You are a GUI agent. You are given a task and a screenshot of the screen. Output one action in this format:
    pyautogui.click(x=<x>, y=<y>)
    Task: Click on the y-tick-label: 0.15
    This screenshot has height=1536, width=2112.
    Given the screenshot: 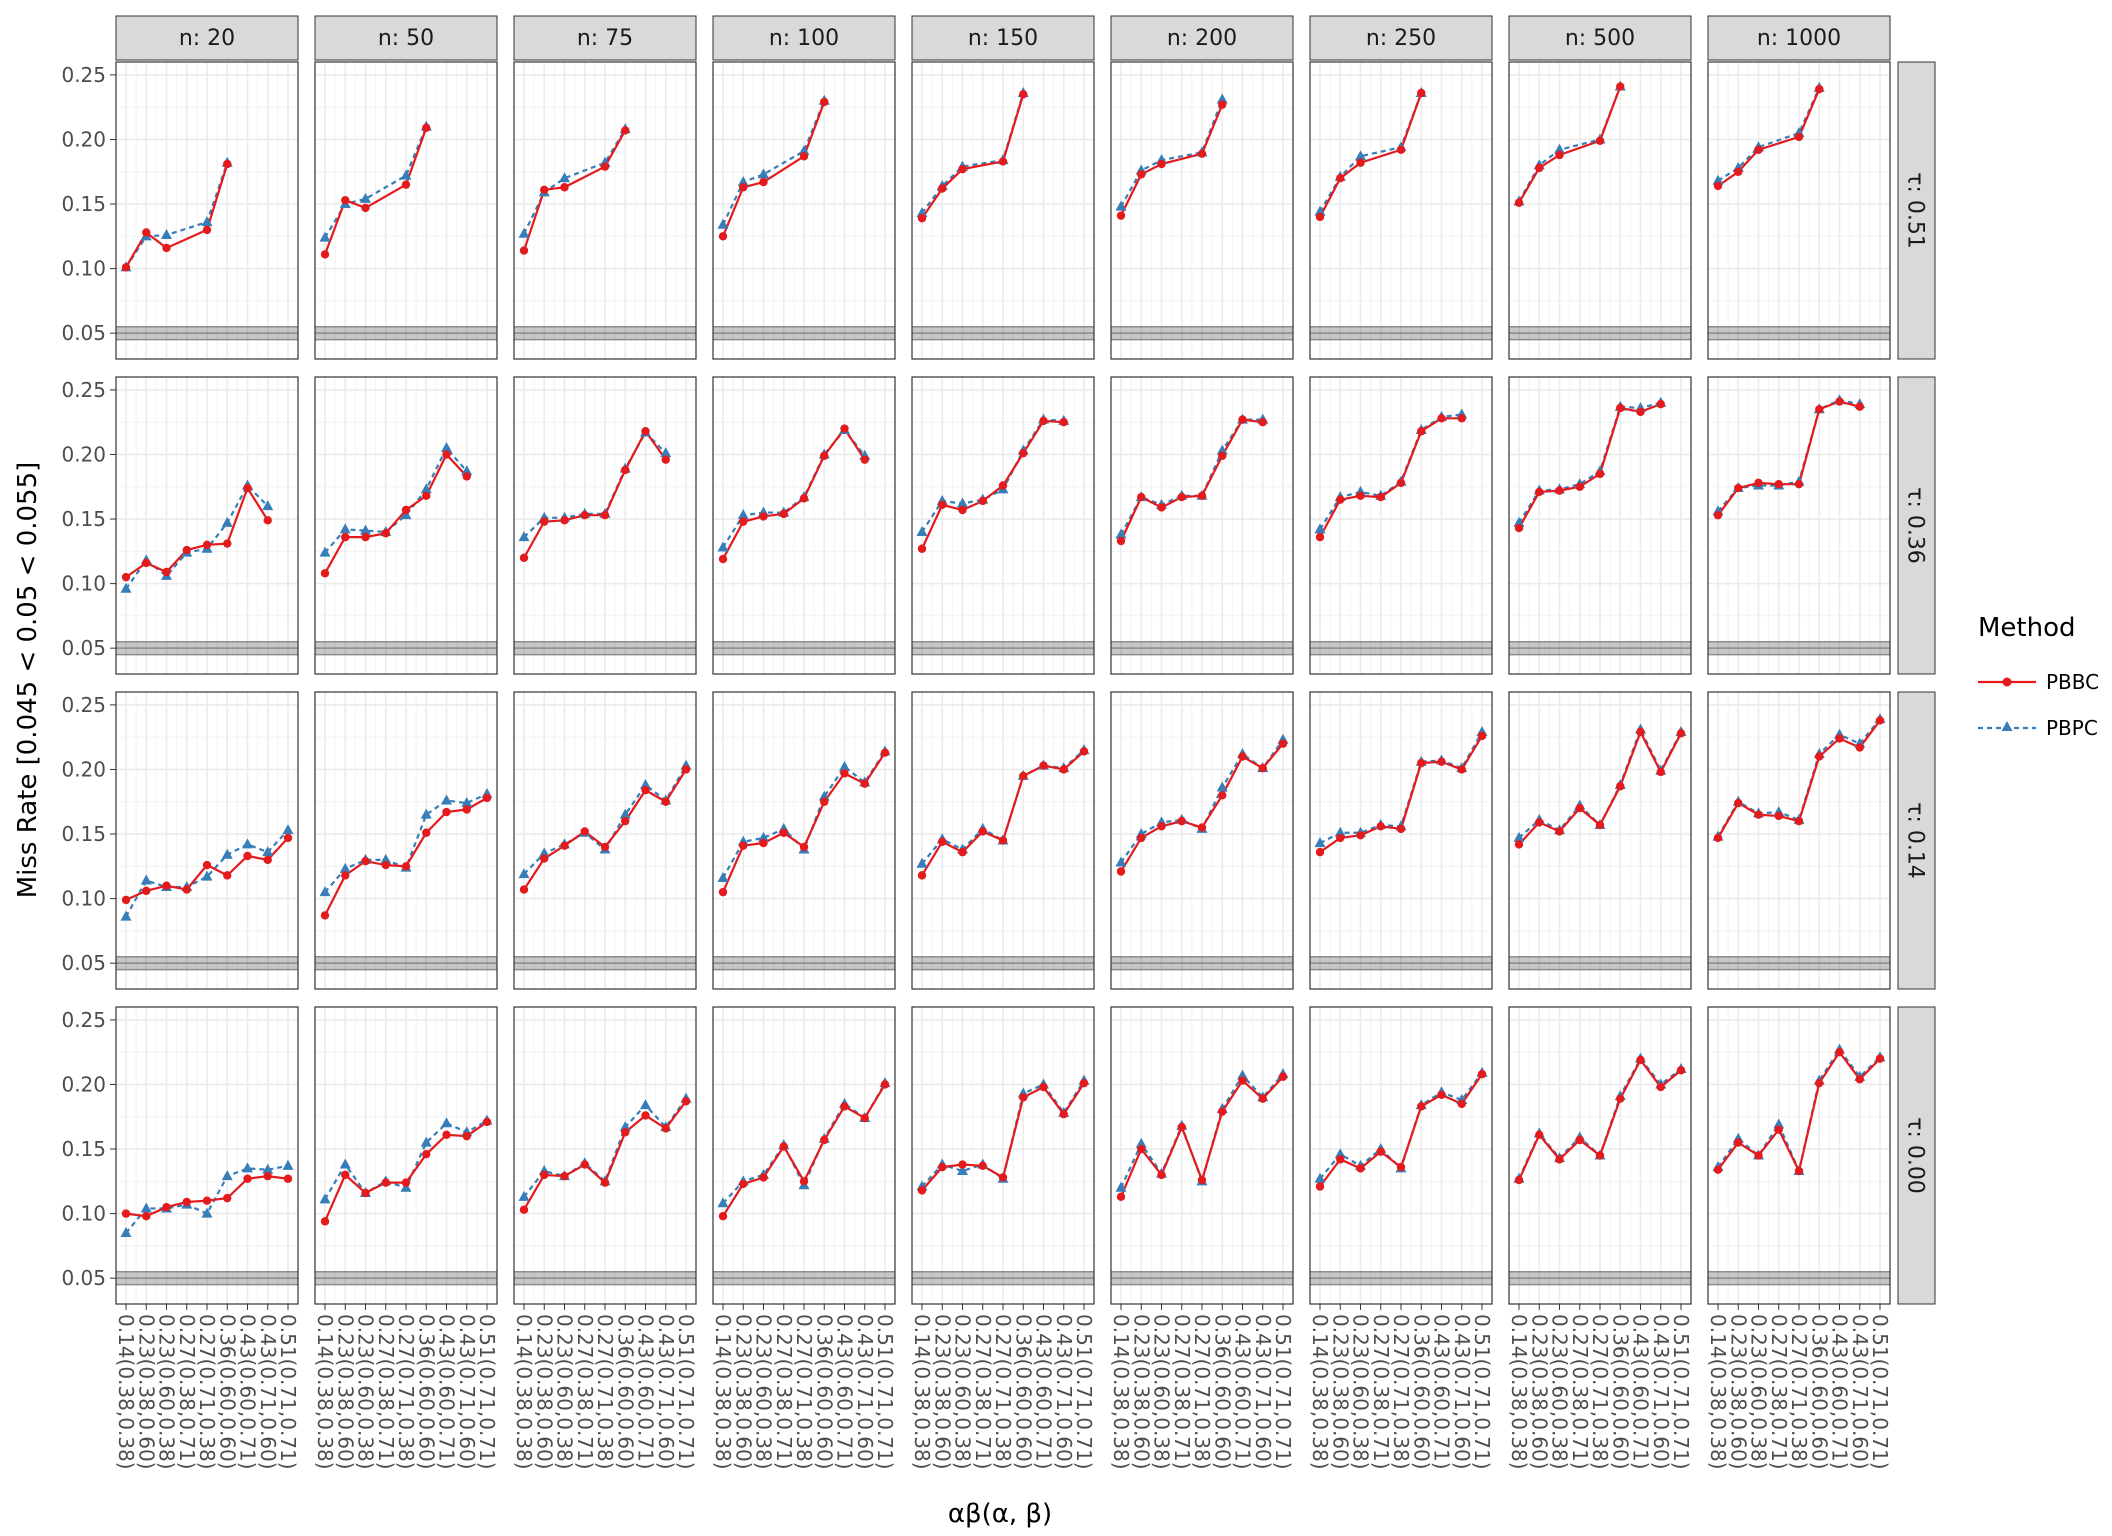 What is the action you would take?
    pyautogui.click(x=83, y=519)
    